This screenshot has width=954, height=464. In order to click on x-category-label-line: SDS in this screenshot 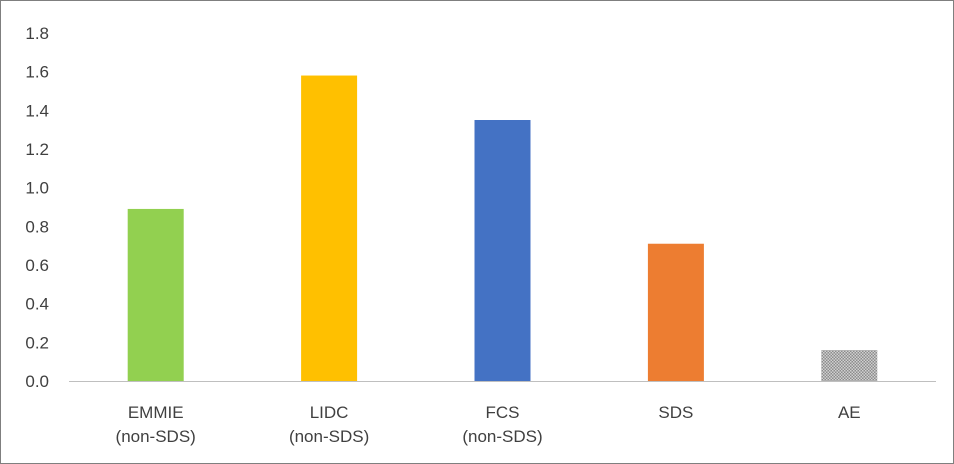, I will do `click(675, 412)`.